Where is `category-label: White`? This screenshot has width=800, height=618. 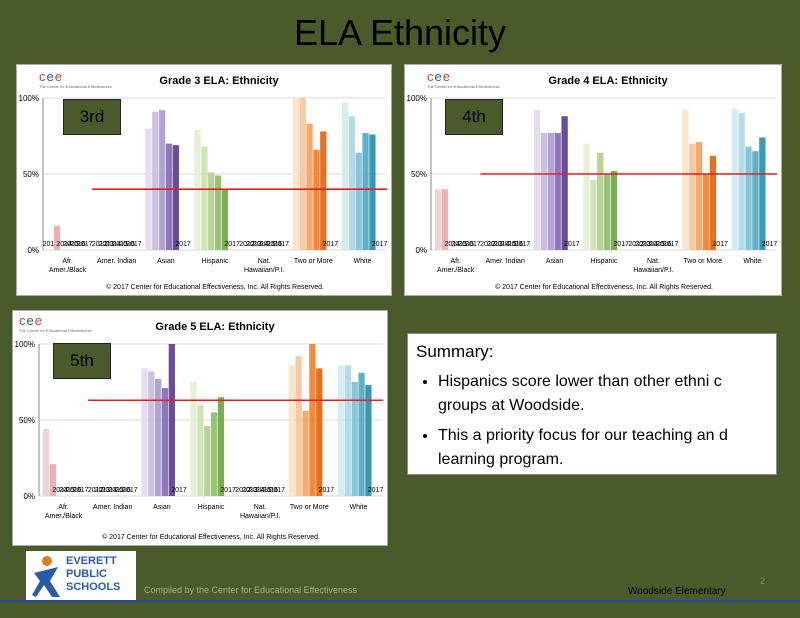
category-label: White is located at coordinates (362, 261).